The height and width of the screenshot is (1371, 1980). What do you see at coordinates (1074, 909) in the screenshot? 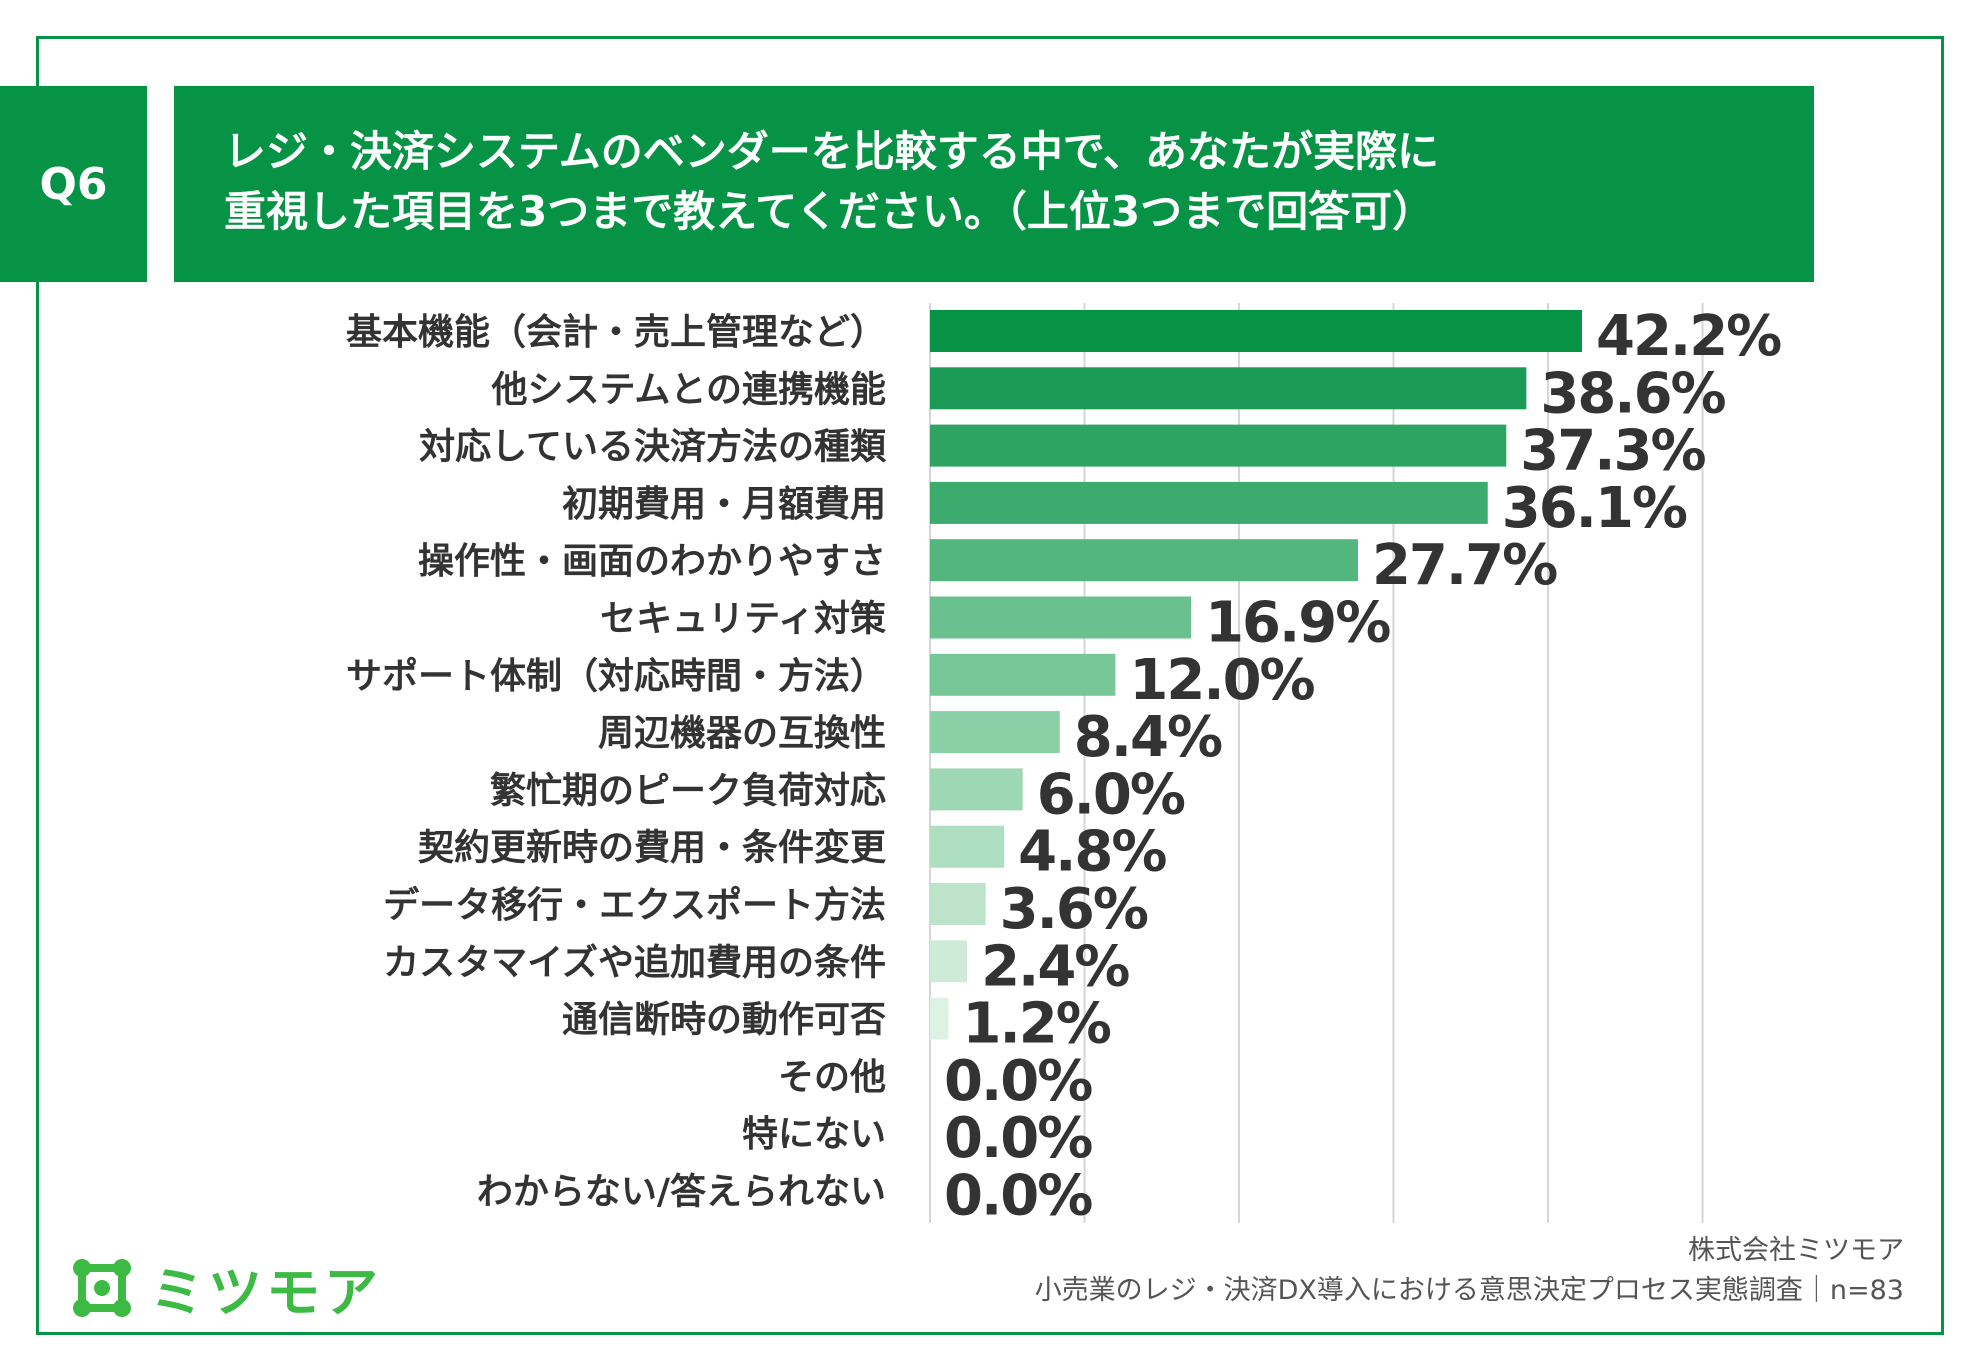
I see `value-label: 3.6%` at bounding box center [1074, 909].